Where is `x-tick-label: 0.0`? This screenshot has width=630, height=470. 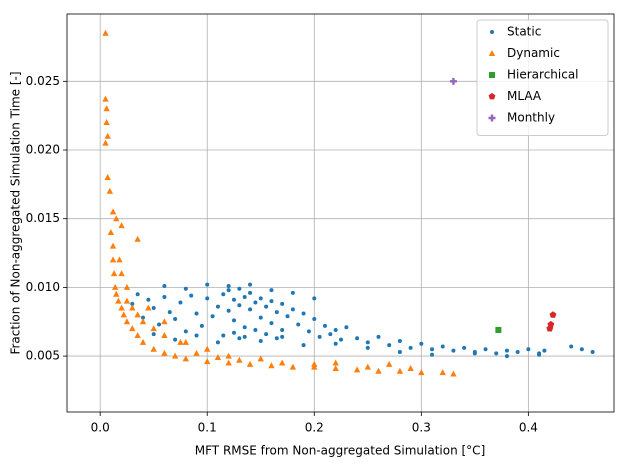 x-tick-label: 0.0 is located at coordinates (100, 428).